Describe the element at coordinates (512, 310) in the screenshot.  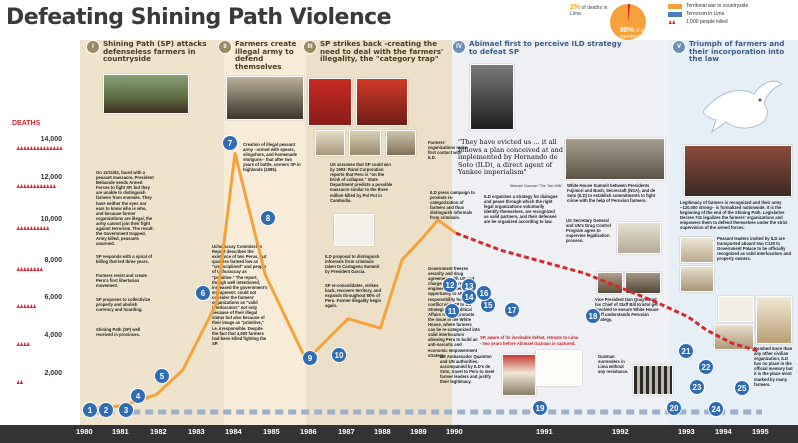
I see `timeline-marker-label: 17` at that location.